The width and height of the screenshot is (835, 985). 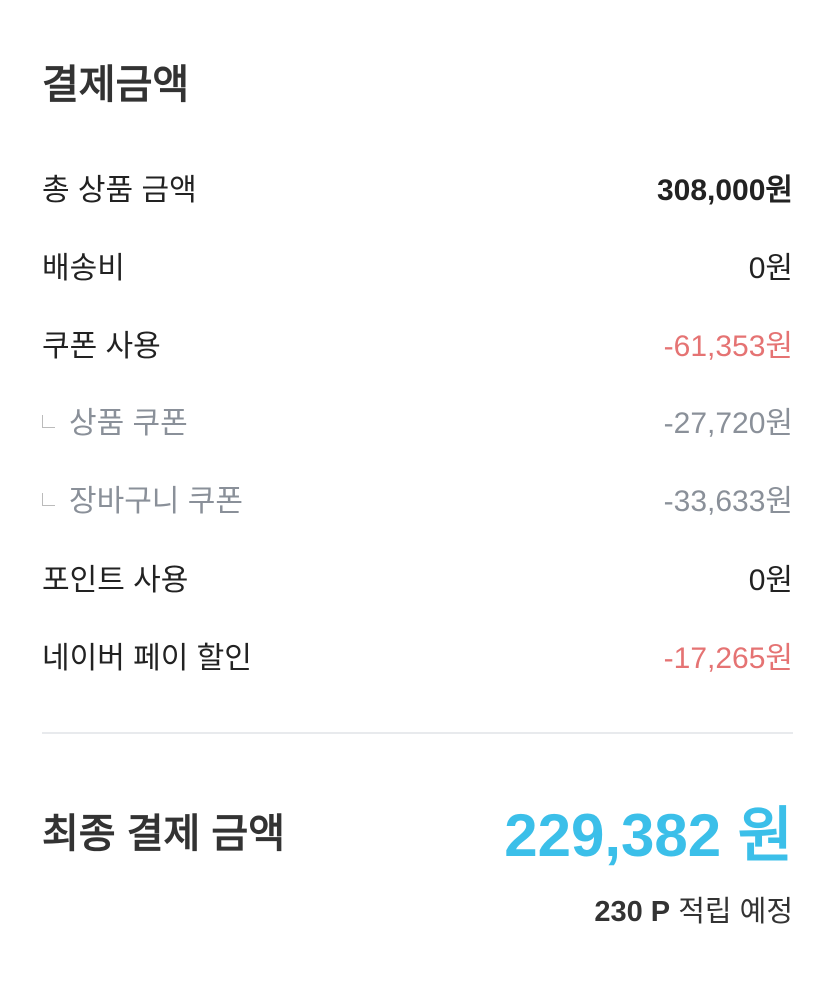 What do you see at coordinates (83, 268) in the screenshot?
I see `row-label: 배송비` at bounding box center [83, 268].